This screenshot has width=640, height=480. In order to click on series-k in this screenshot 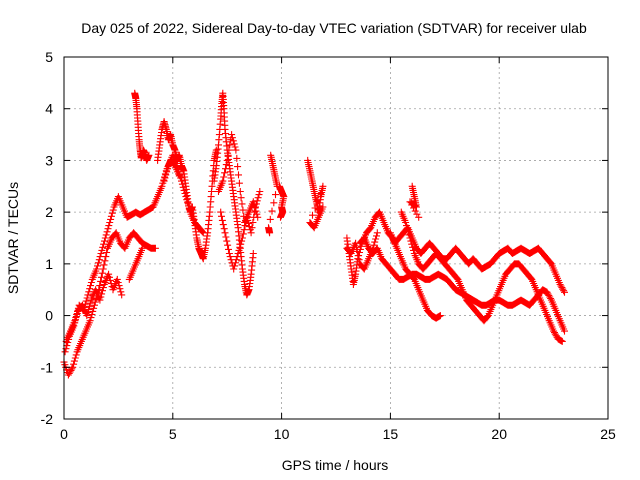, I will do `click(273, 194)`.